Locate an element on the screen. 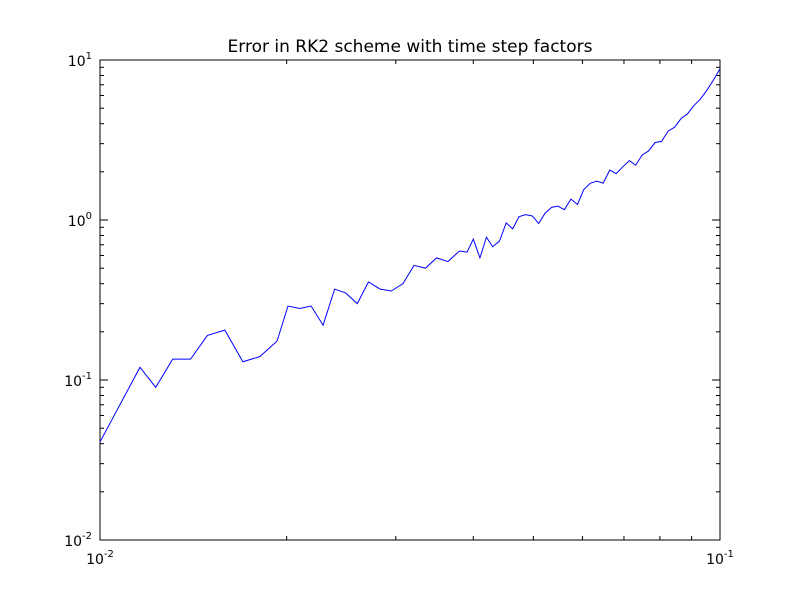  y-tick-label: 10⁰ is located at coordinates (80, 220).